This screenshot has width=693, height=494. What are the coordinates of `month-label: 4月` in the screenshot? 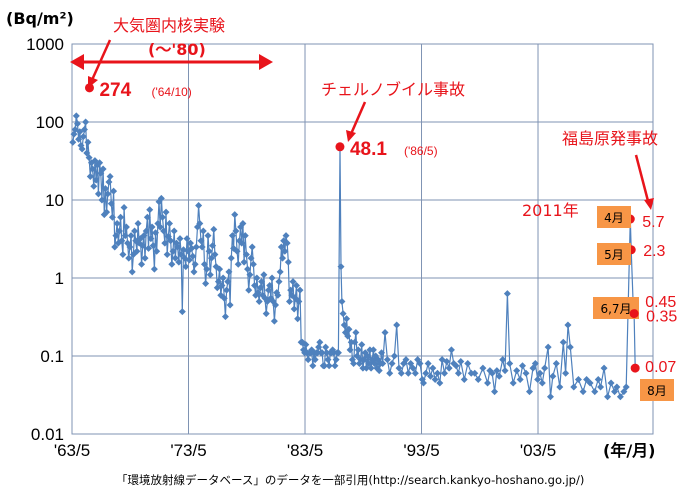 It's located at (614, 218).